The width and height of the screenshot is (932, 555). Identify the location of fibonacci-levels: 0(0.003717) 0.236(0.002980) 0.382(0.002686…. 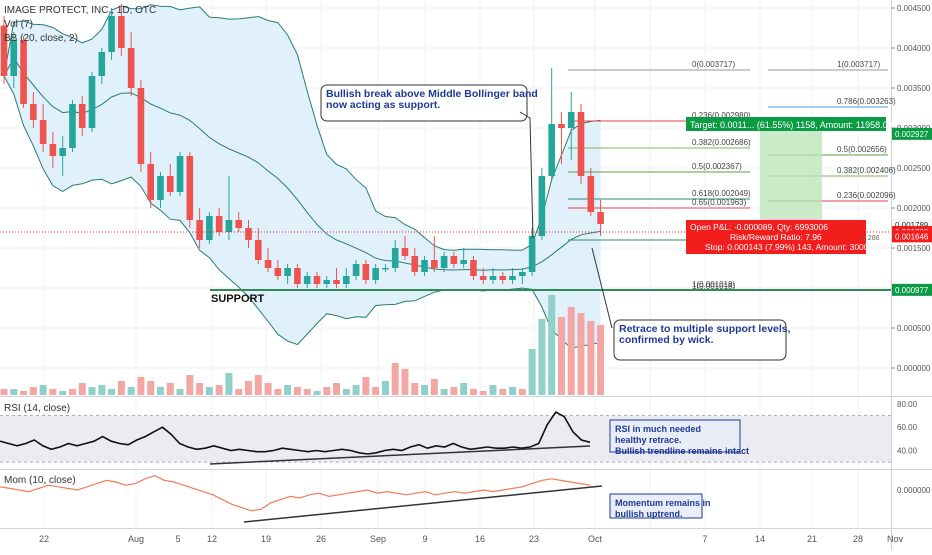
(729, 175).